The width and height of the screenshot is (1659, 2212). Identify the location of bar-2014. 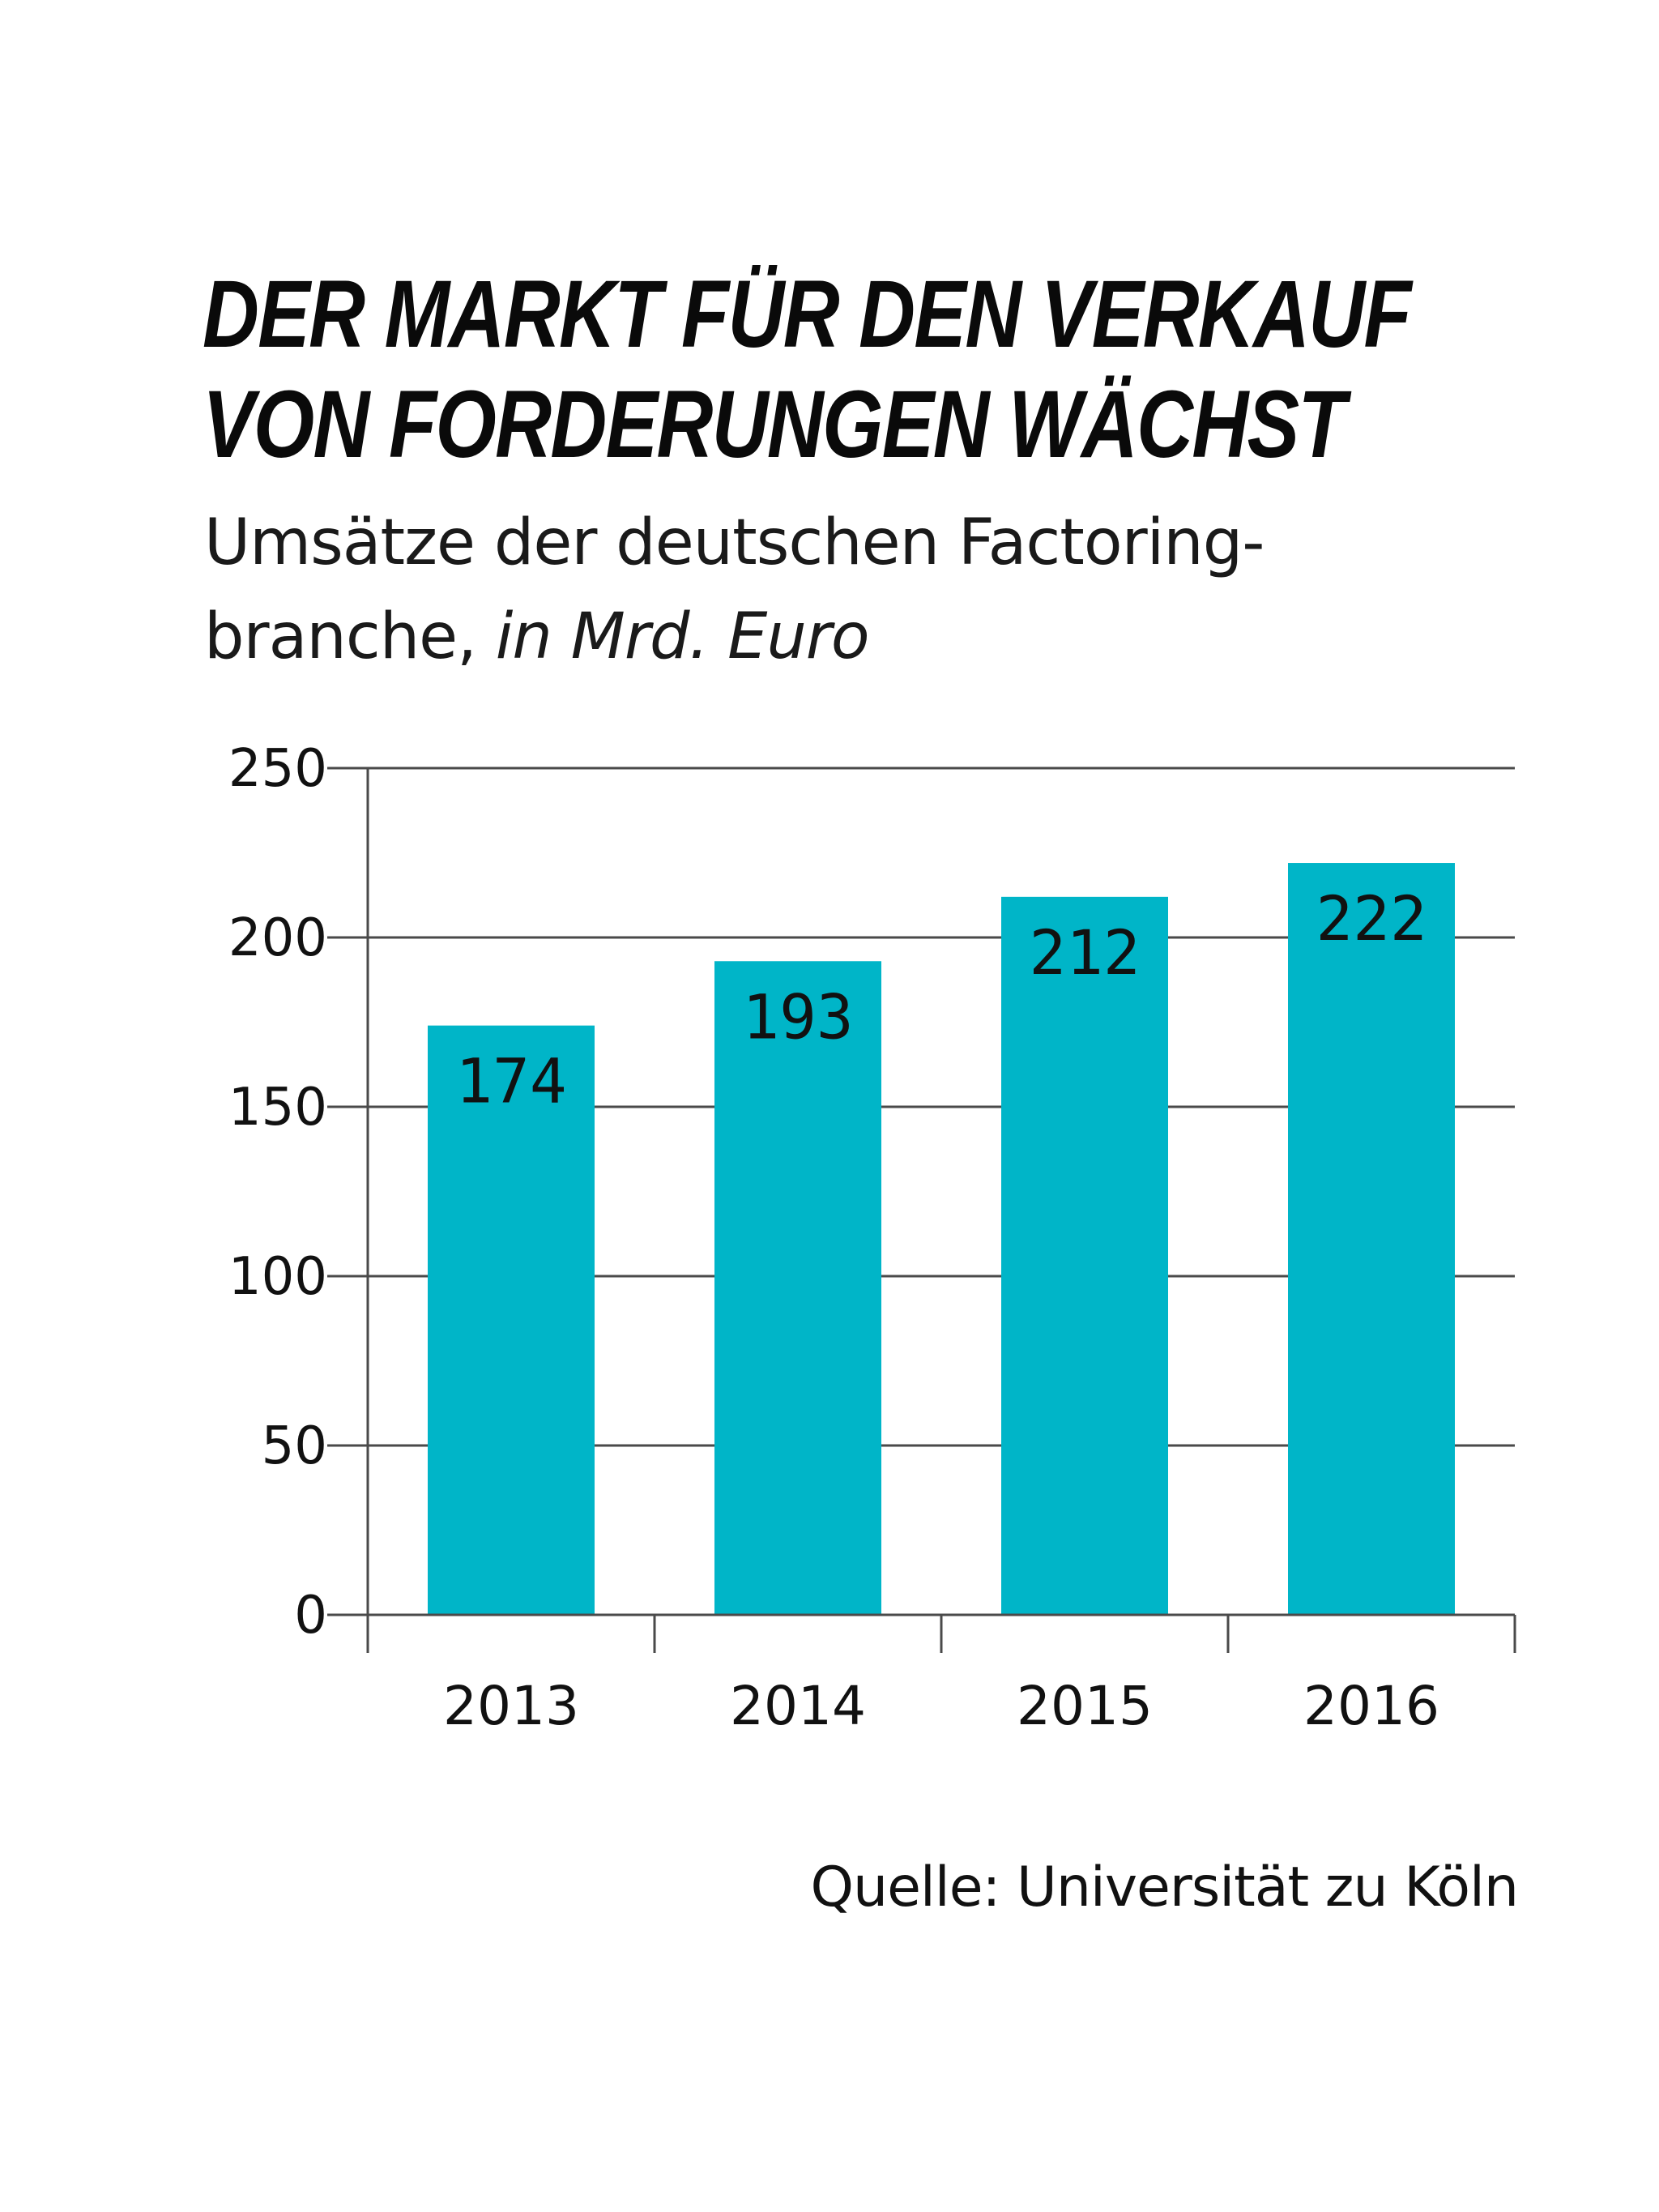
(797, 1288).